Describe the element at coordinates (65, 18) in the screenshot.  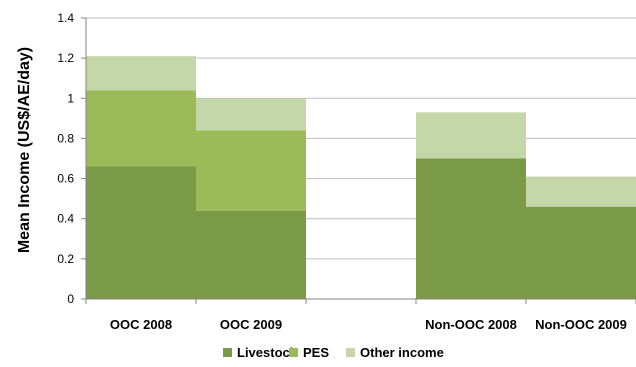
I see `y-tick-label: 1.4` at that location.